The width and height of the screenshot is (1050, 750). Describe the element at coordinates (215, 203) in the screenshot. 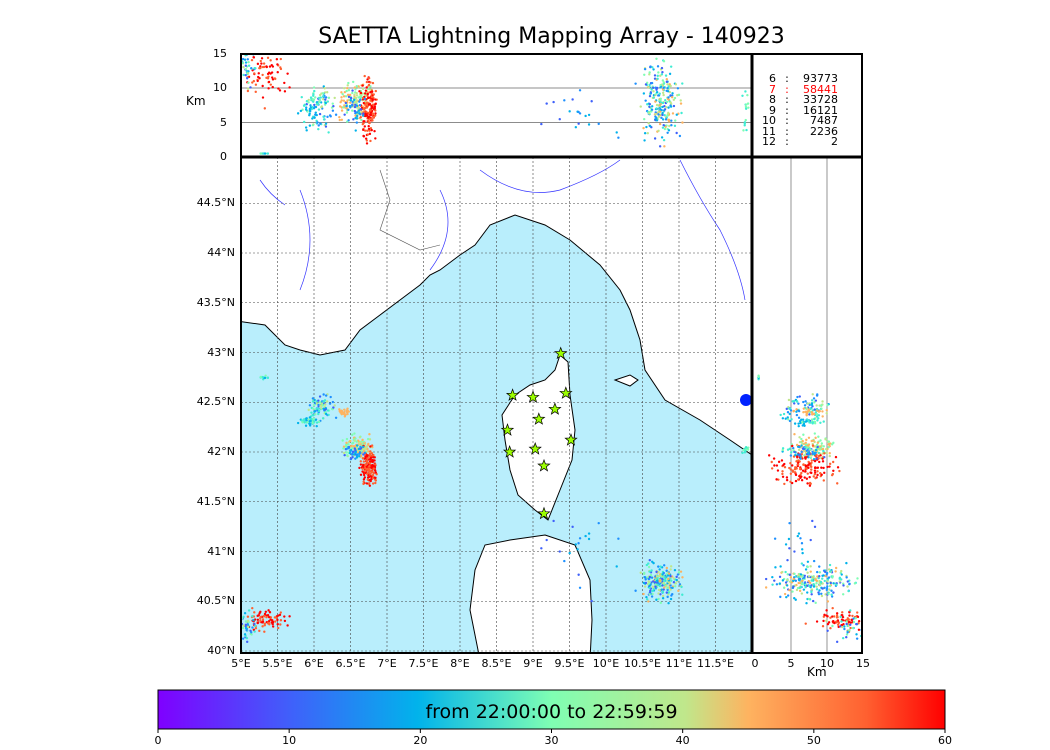

I see `lat-tick-label: 44.5°N` at that location.